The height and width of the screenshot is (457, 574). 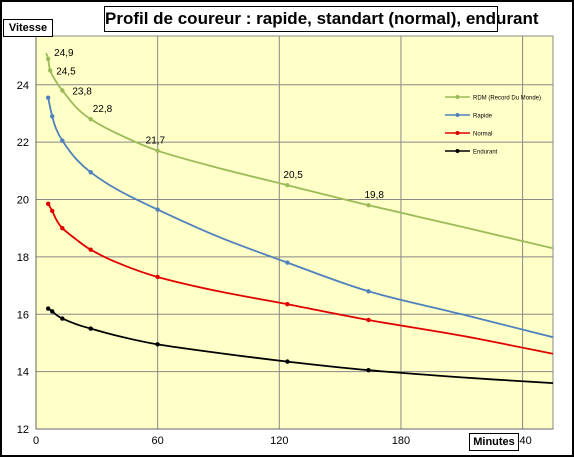 What do you see at coordinates (36, 441) in the screenshot?
I see `x-tick-label: 0` at bounding box center [36, 441].